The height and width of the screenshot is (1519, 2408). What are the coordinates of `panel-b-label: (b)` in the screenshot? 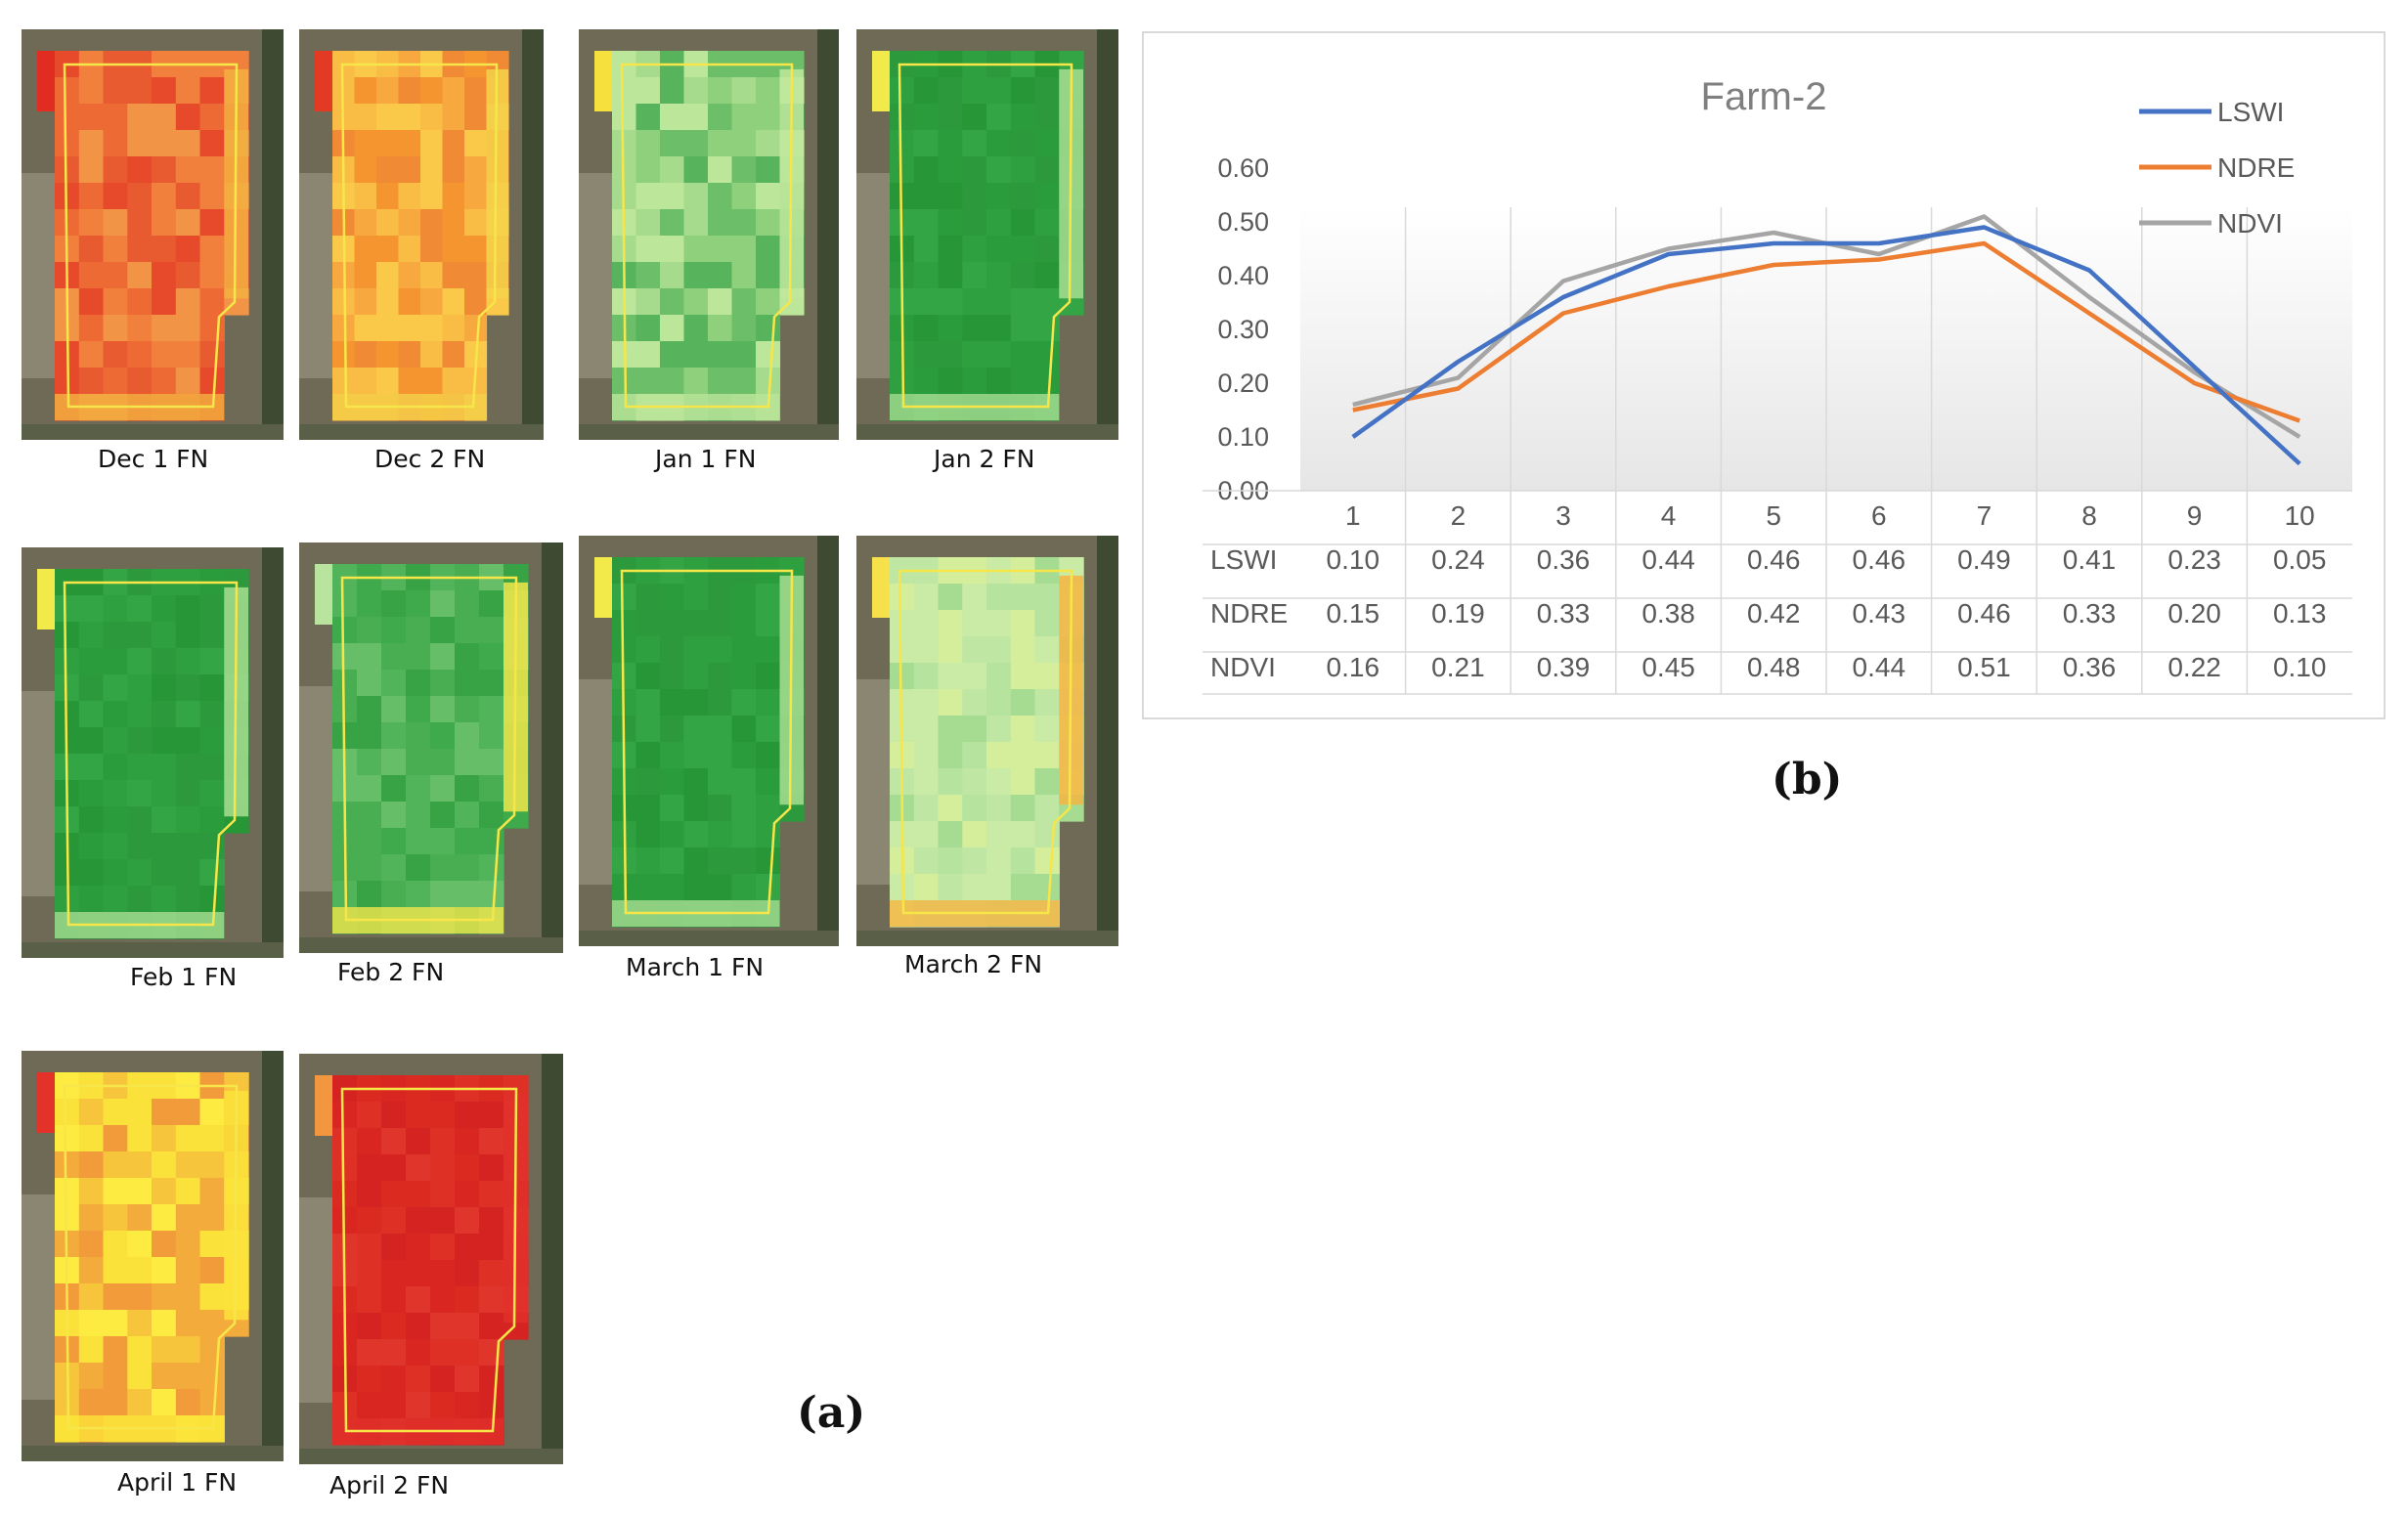 It's located at (1807, 779).